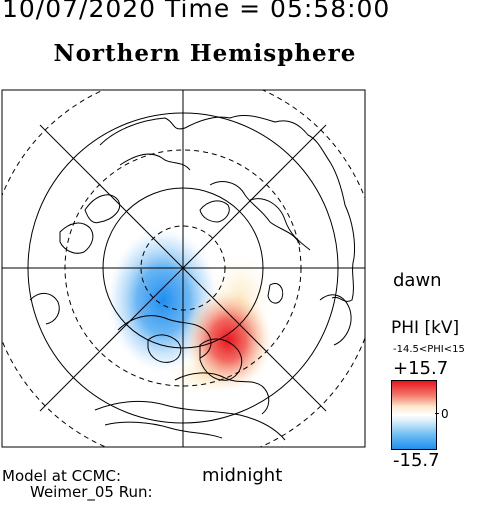  What do you see at coordinates (242, 475) in the screenshot?
I see `midnight-label: midnight` at bounding box center [242, 475].